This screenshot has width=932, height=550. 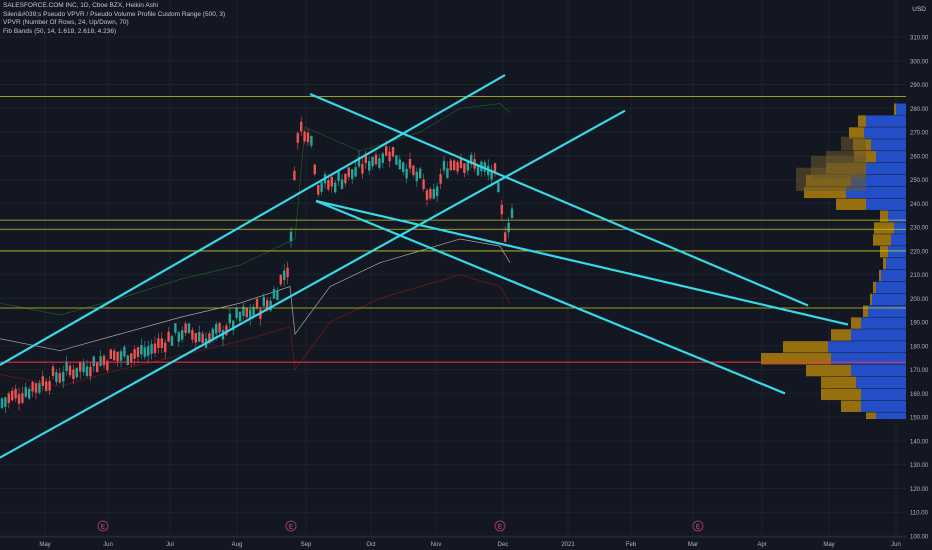 I want to click on price-tick-label: 120.00, so click(x=919, y=490).